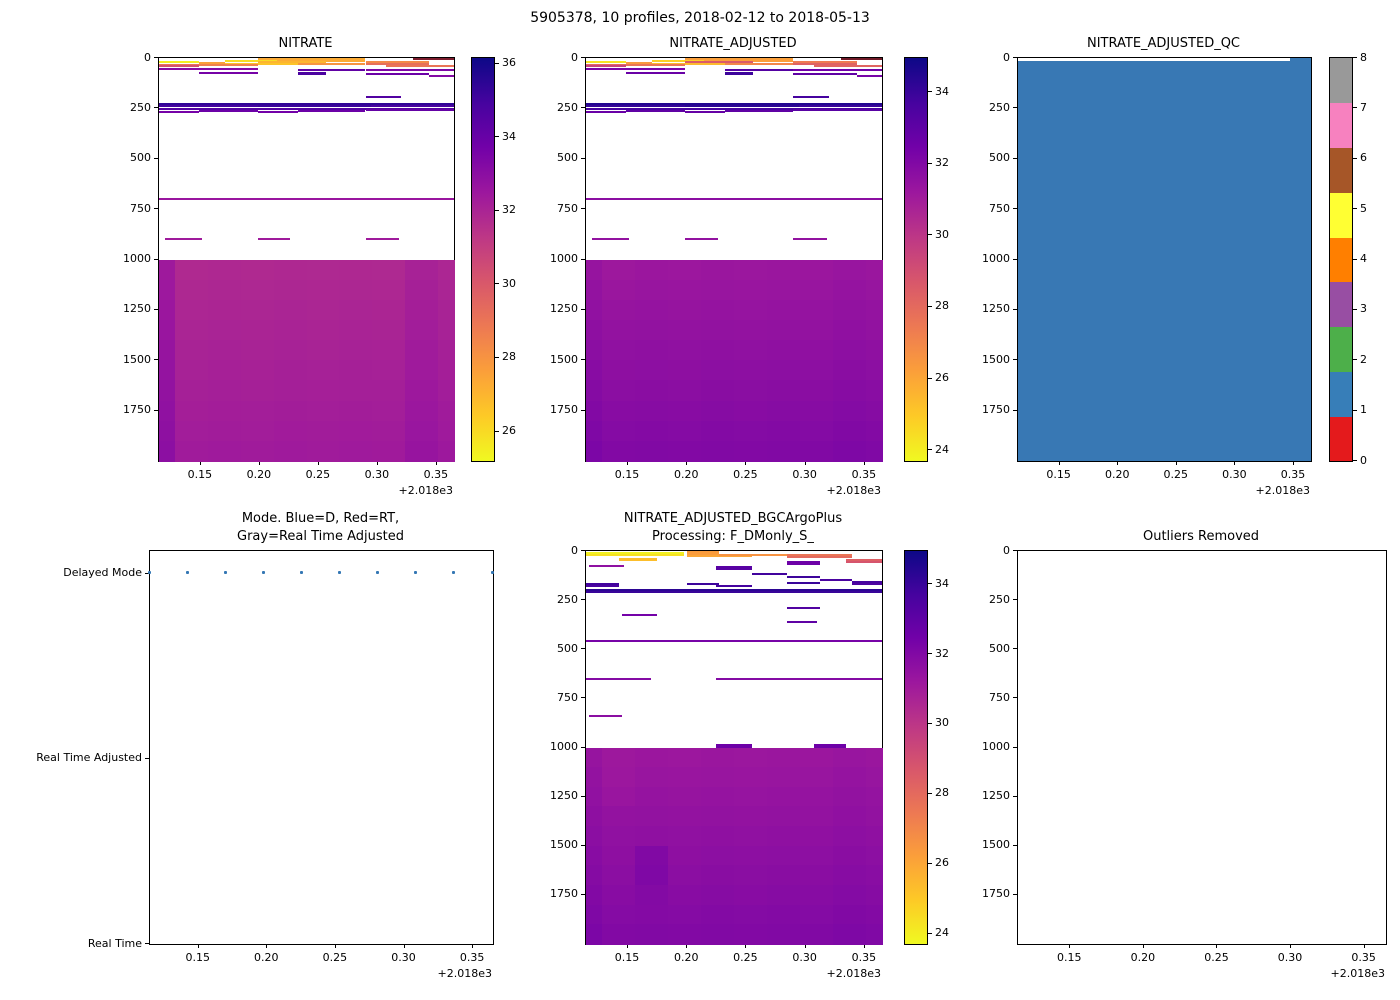  I want to click on colorbar-tick-label: 6, so click(1363, 158).